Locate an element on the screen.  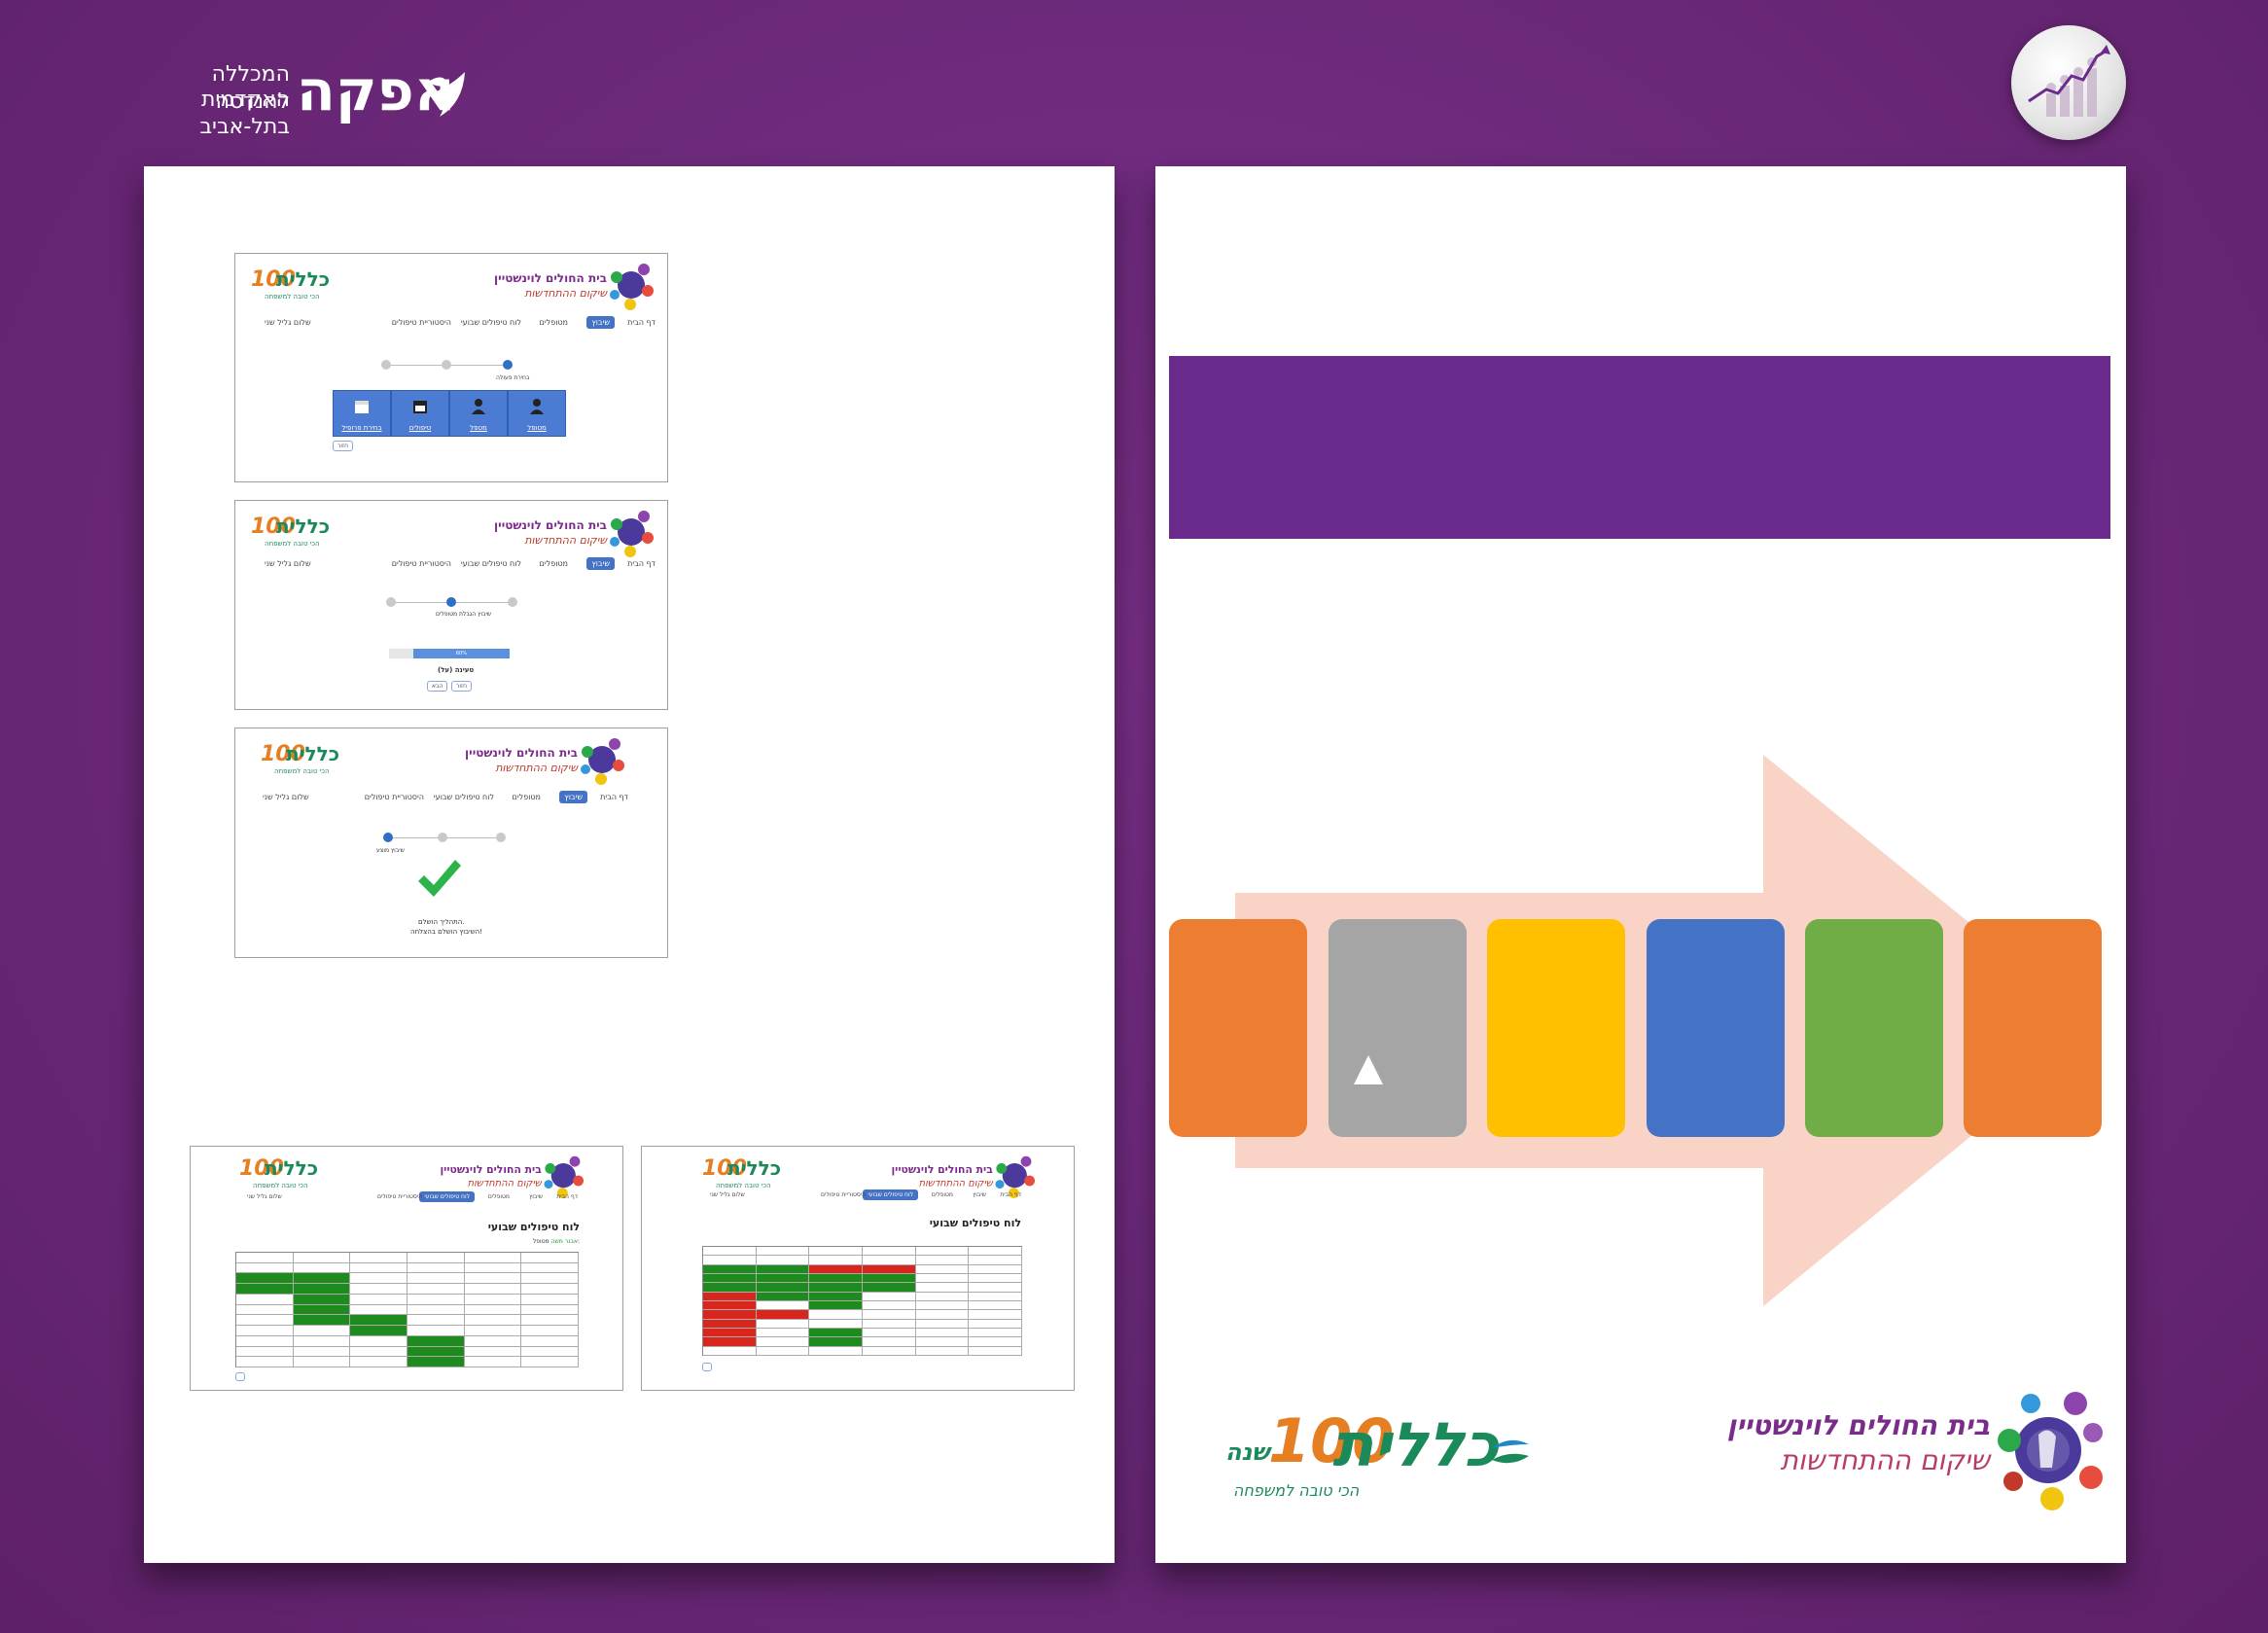
clalit-logo-large: שנה 100 כללית הכי טובה למשפחה is located at coordinates (1377, 1457).